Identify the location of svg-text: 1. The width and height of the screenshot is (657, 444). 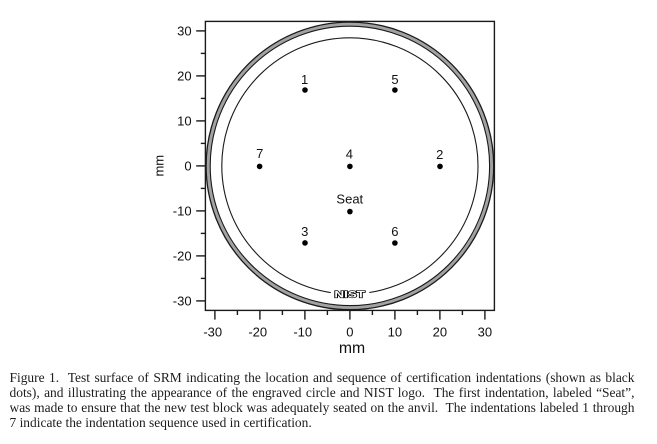
(304, 79).